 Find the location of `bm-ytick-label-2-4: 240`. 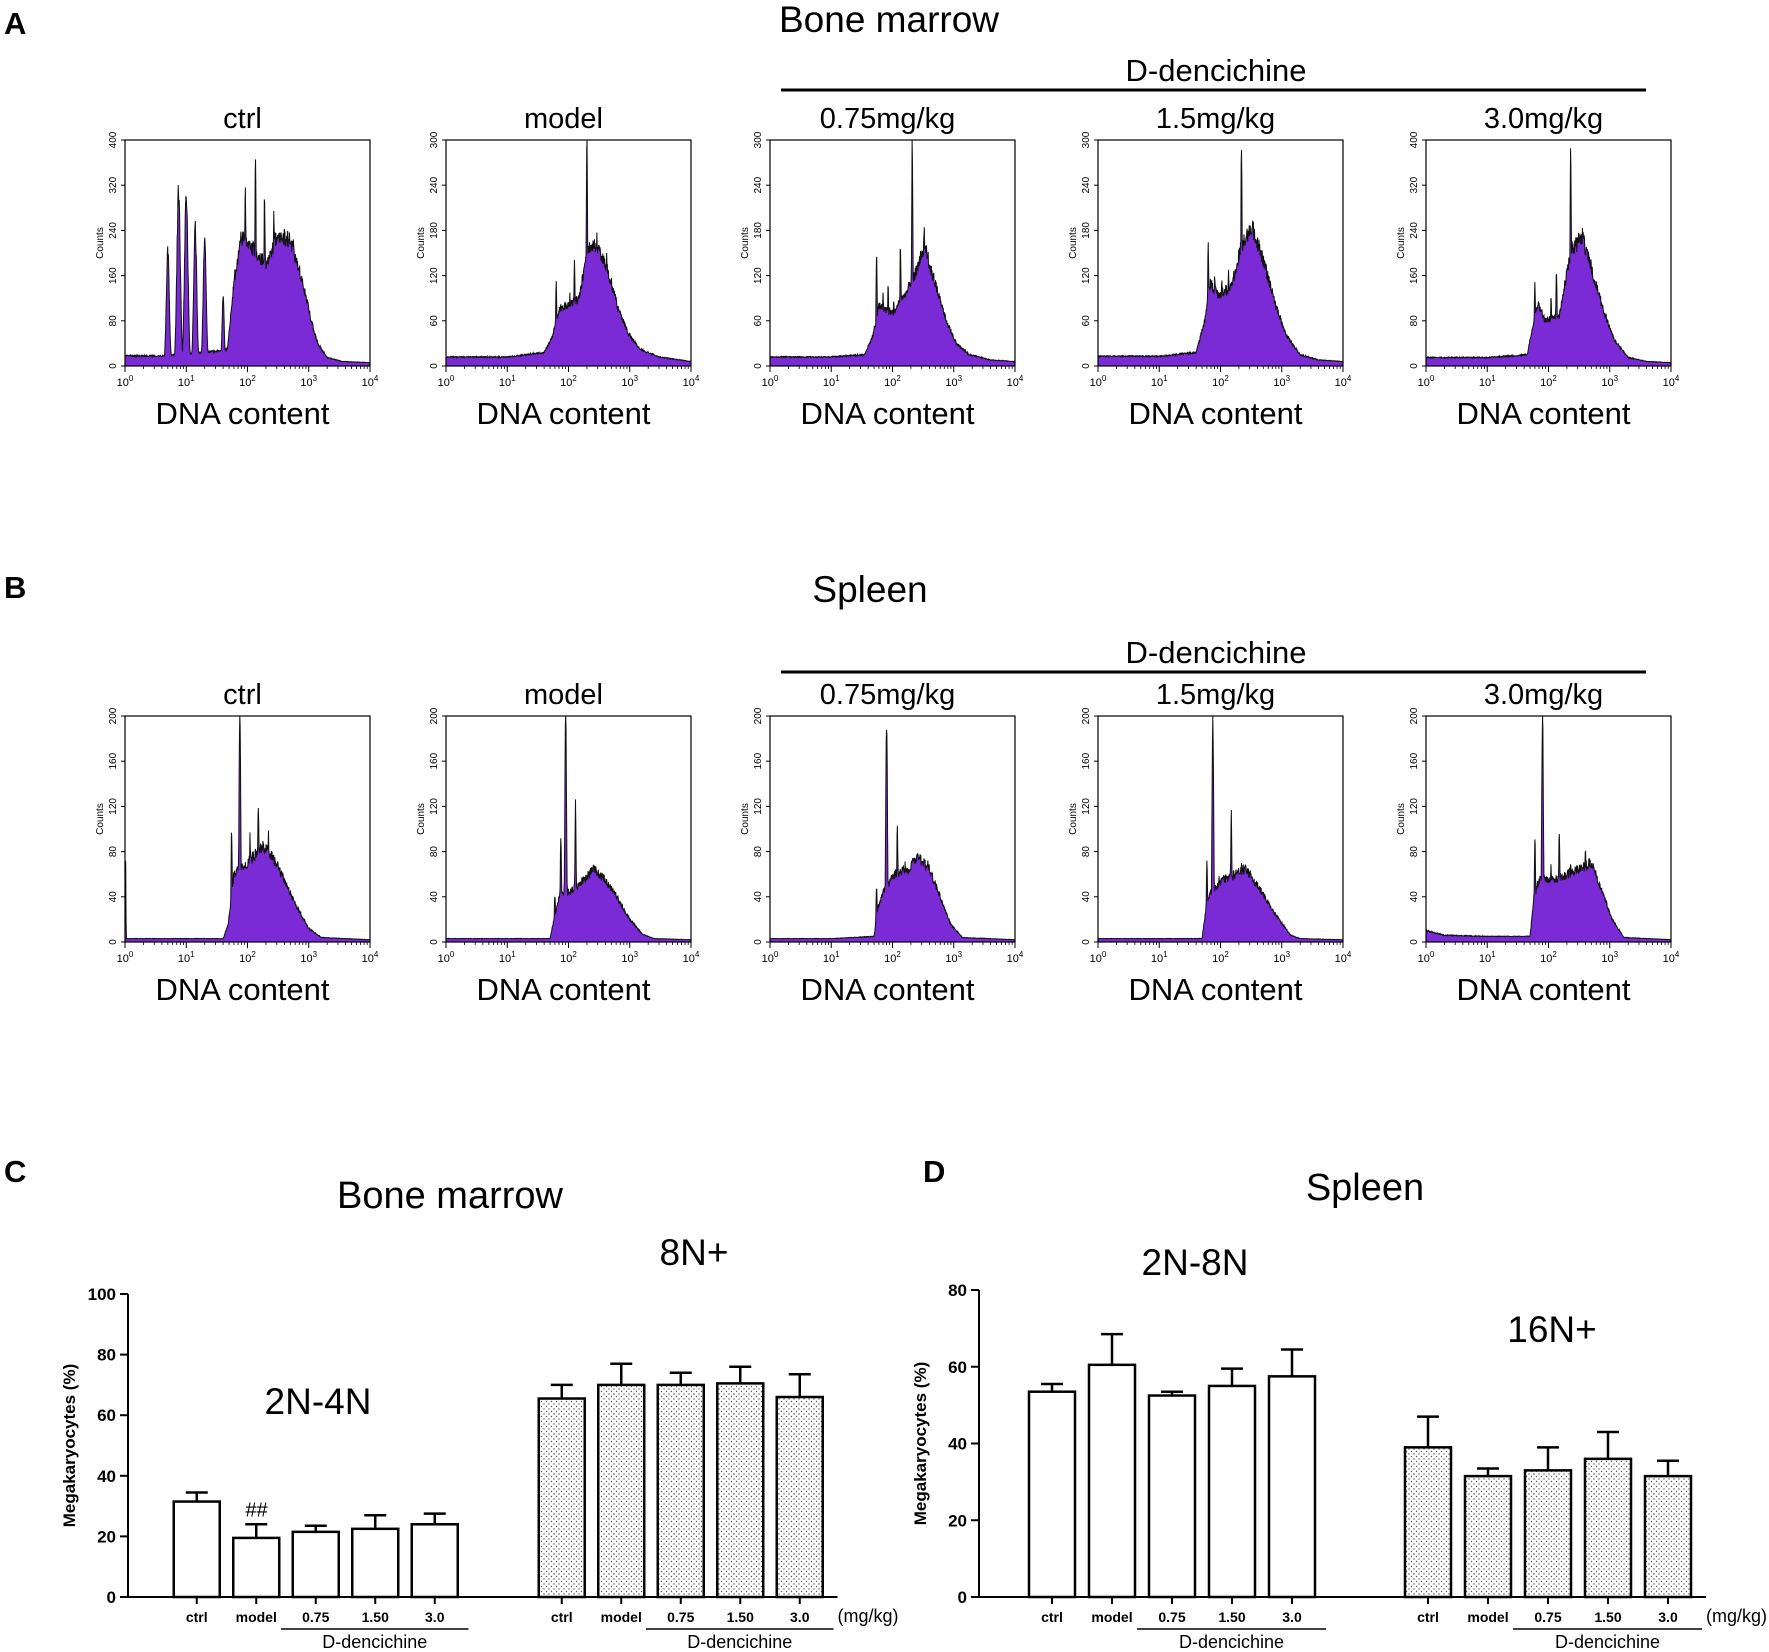

bm-ytick-label-2-4: 240 is located at coordinates (758, 184).